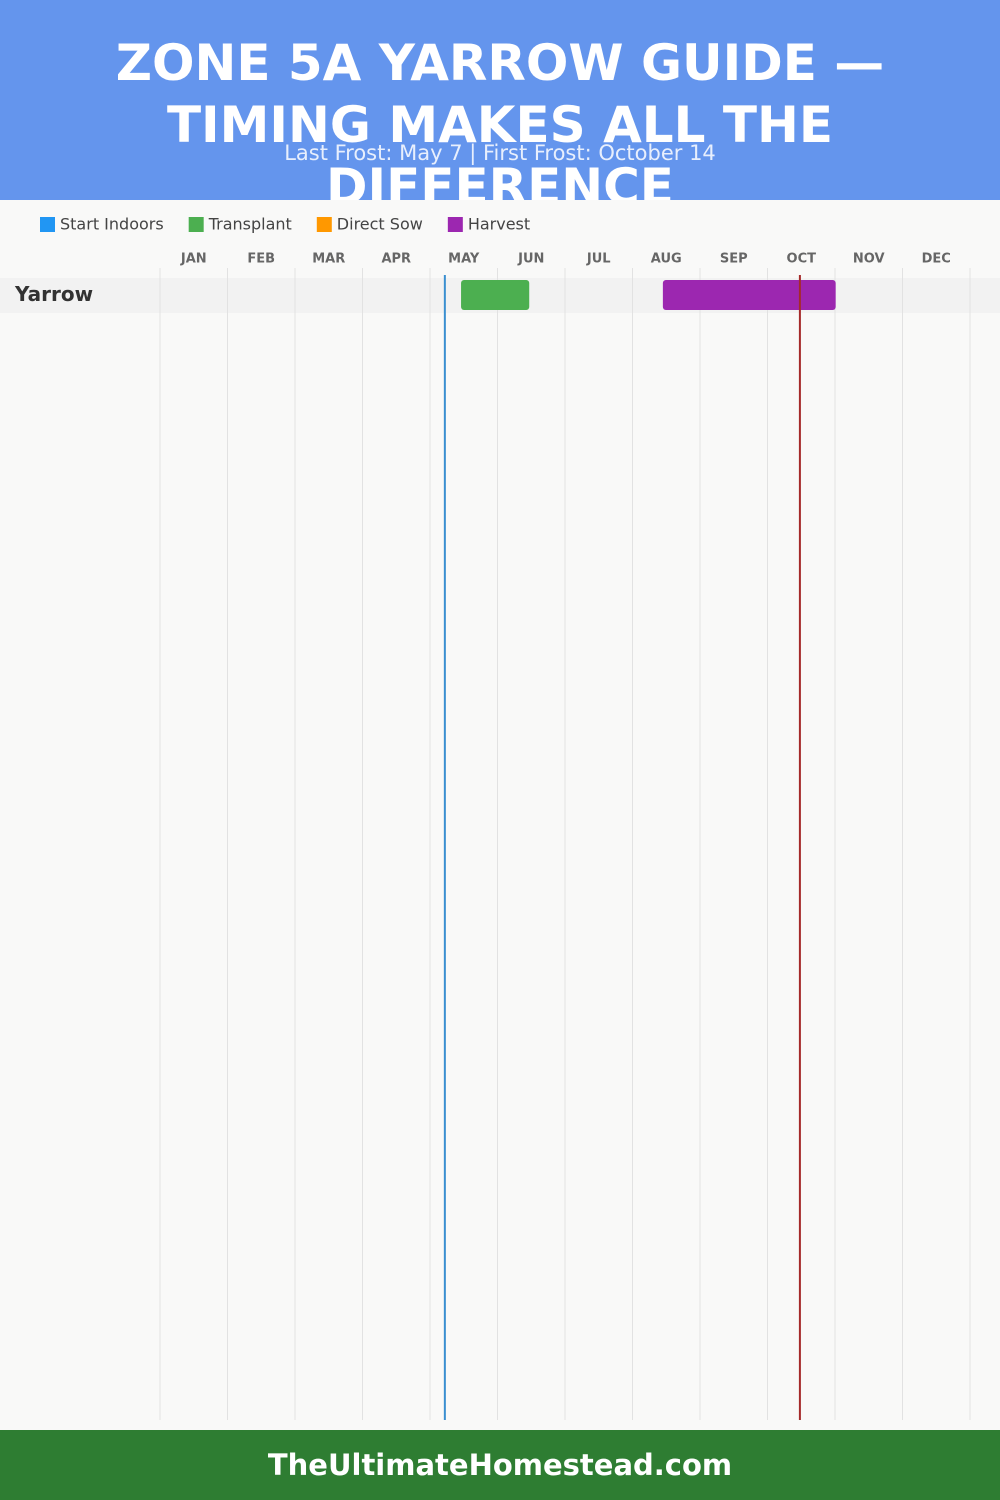 This screenshot has width=1000, height=1500. I want to click on x-tick-label: FEB, so click(261, 259).